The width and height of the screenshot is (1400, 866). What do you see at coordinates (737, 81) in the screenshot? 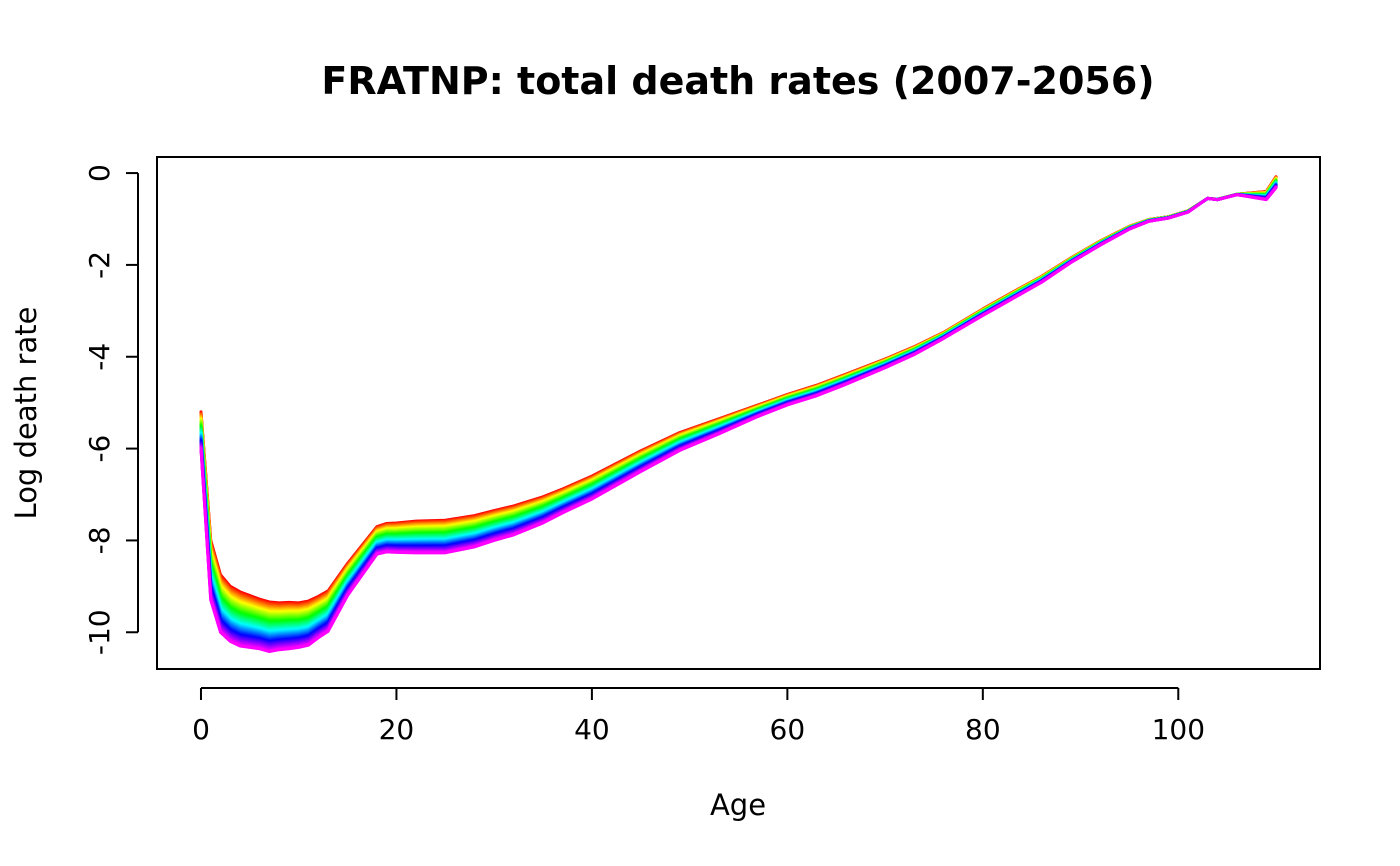
I see `chart-title: FRATNP: total death rates (2007-2056)` at bounding box center [737, 81].